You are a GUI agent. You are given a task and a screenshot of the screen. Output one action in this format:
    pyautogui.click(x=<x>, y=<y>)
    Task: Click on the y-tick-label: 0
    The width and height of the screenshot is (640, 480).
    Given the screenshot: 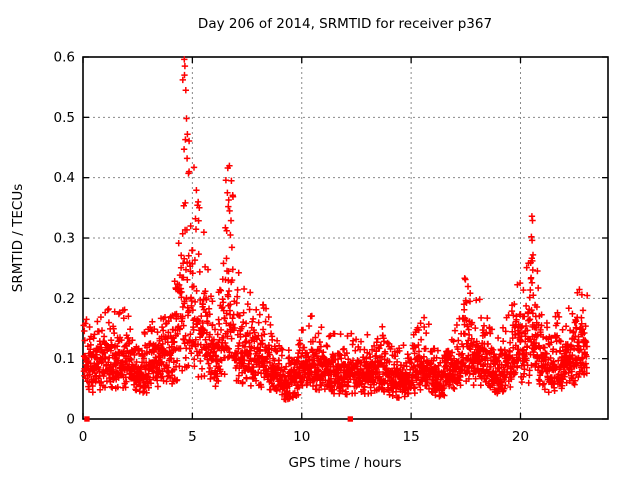 What is the action you would take?
    pyautogui.click(x=70, y=420)
    